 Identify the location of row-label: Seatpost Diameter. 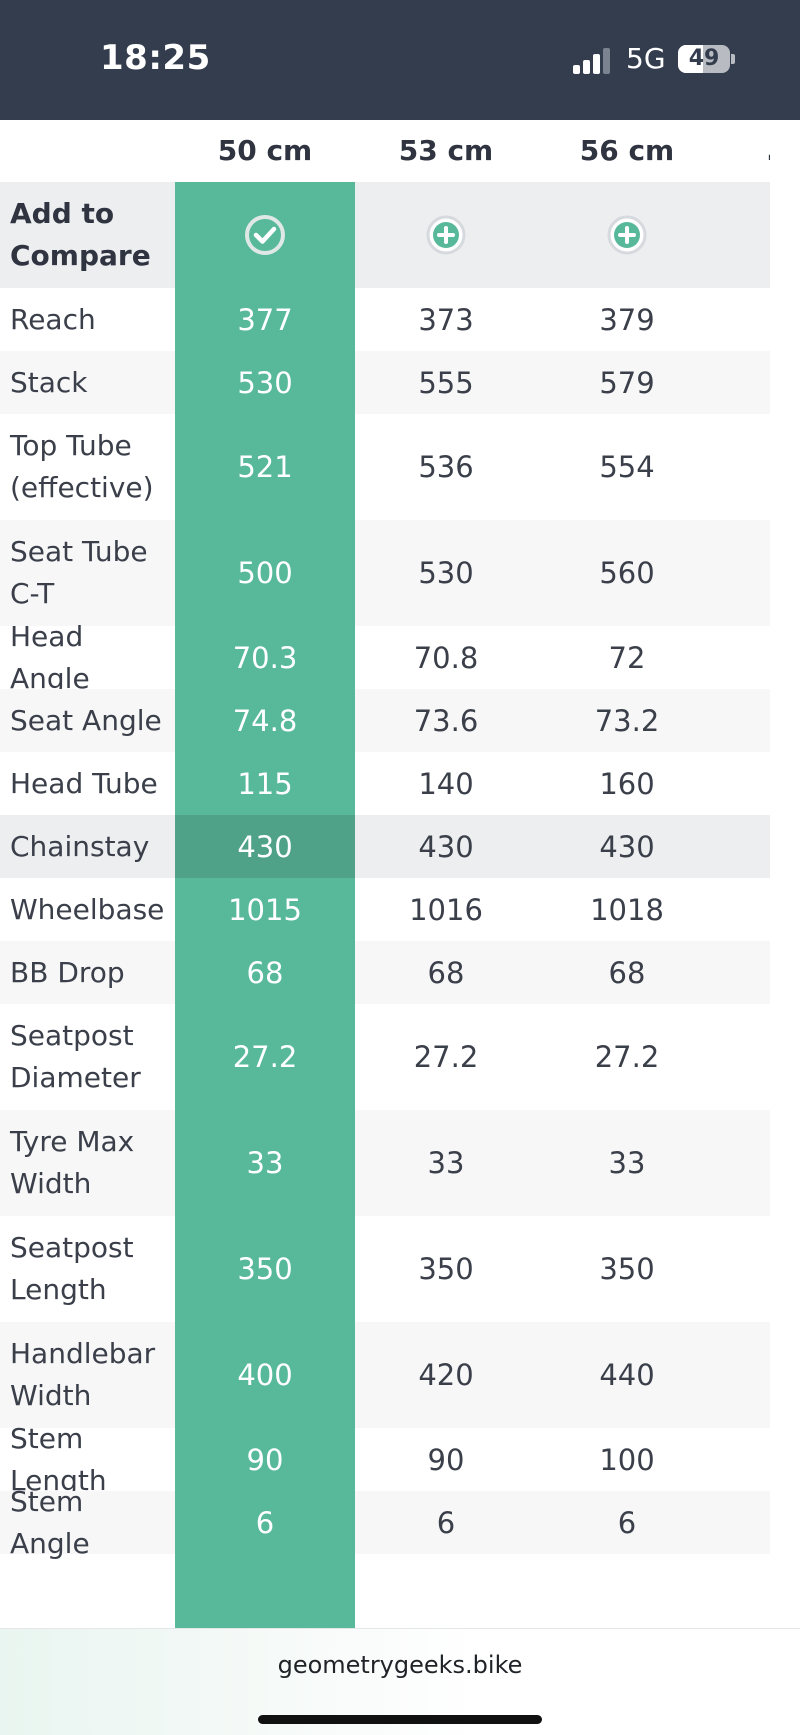
(75, 1056).